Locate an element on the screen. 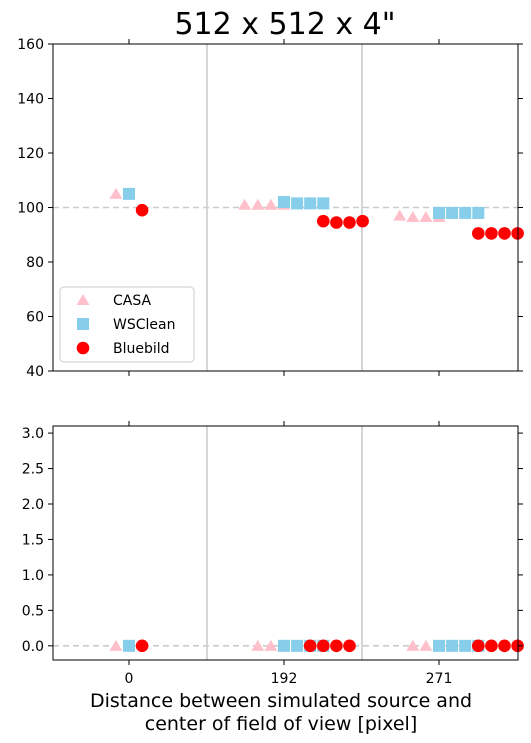  y-tick-label: 1.5 is located at coordinates (33, 540).